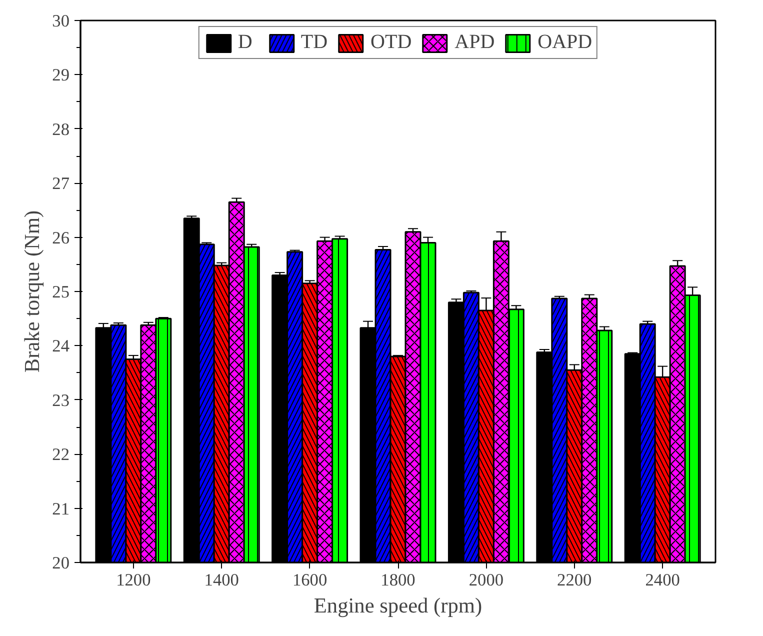 The width and height of the screenshot is (763, 636). I want to click on legend-label: OTD, so click(391, 42).